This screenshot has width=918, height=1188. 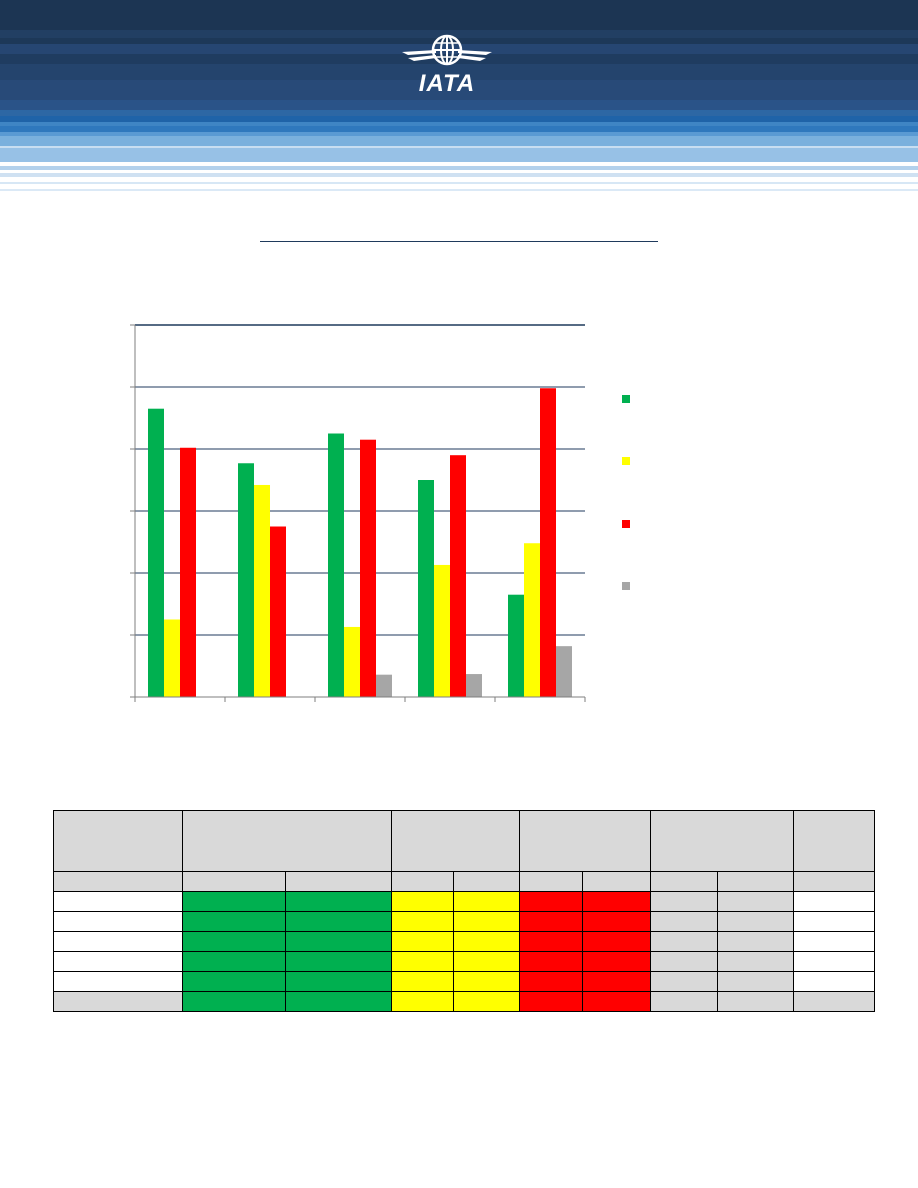 I want to click on table-subheader-row, so click(x=464, y=881).